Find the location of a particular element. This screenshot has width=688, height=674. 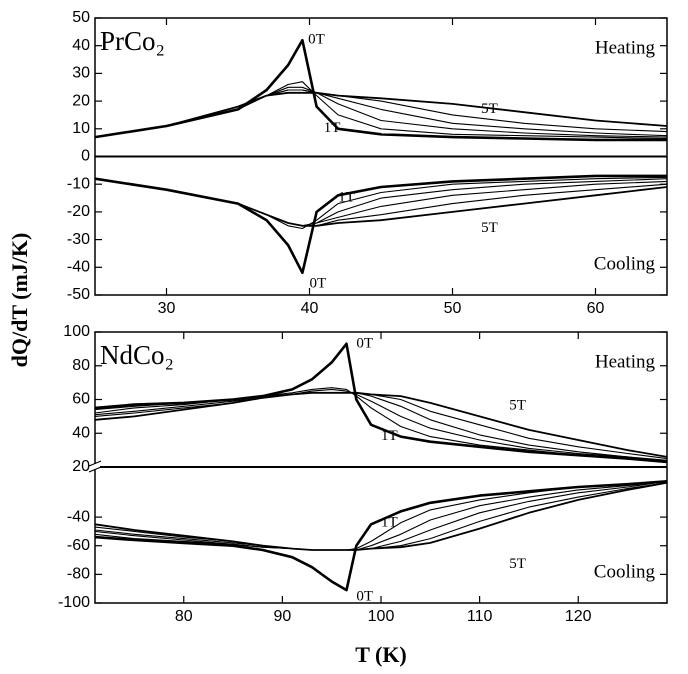

x-tick-label: 80 is located at coordinates (184, 616).